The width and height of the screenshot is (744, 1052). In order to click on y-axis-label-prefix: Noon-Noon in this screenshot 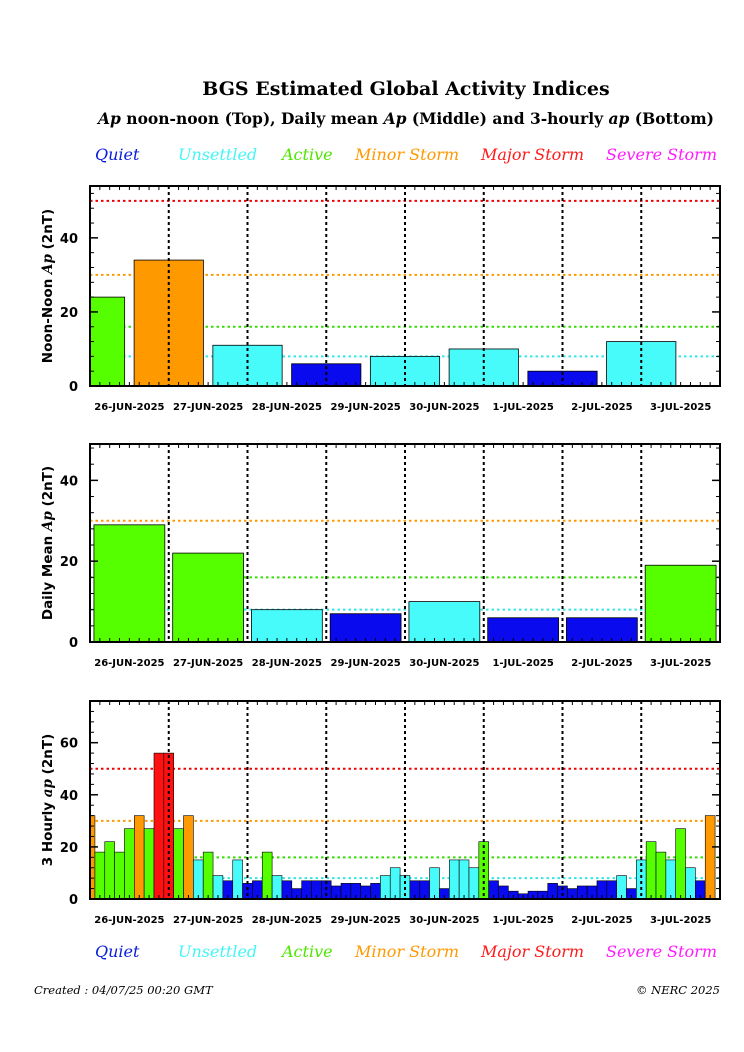, I will do `click(48, 318)`.